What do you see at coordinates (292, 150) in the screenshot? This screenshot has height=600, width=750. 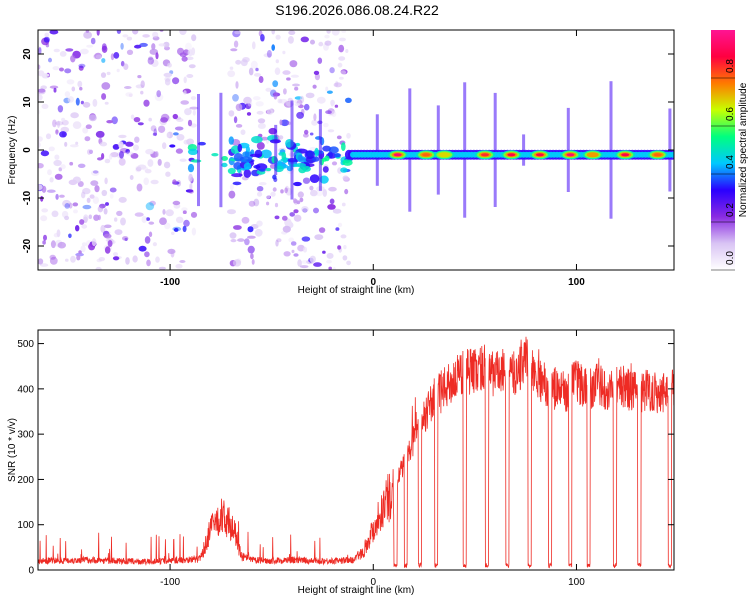 I see `spike` at bounding box center [292, 150].